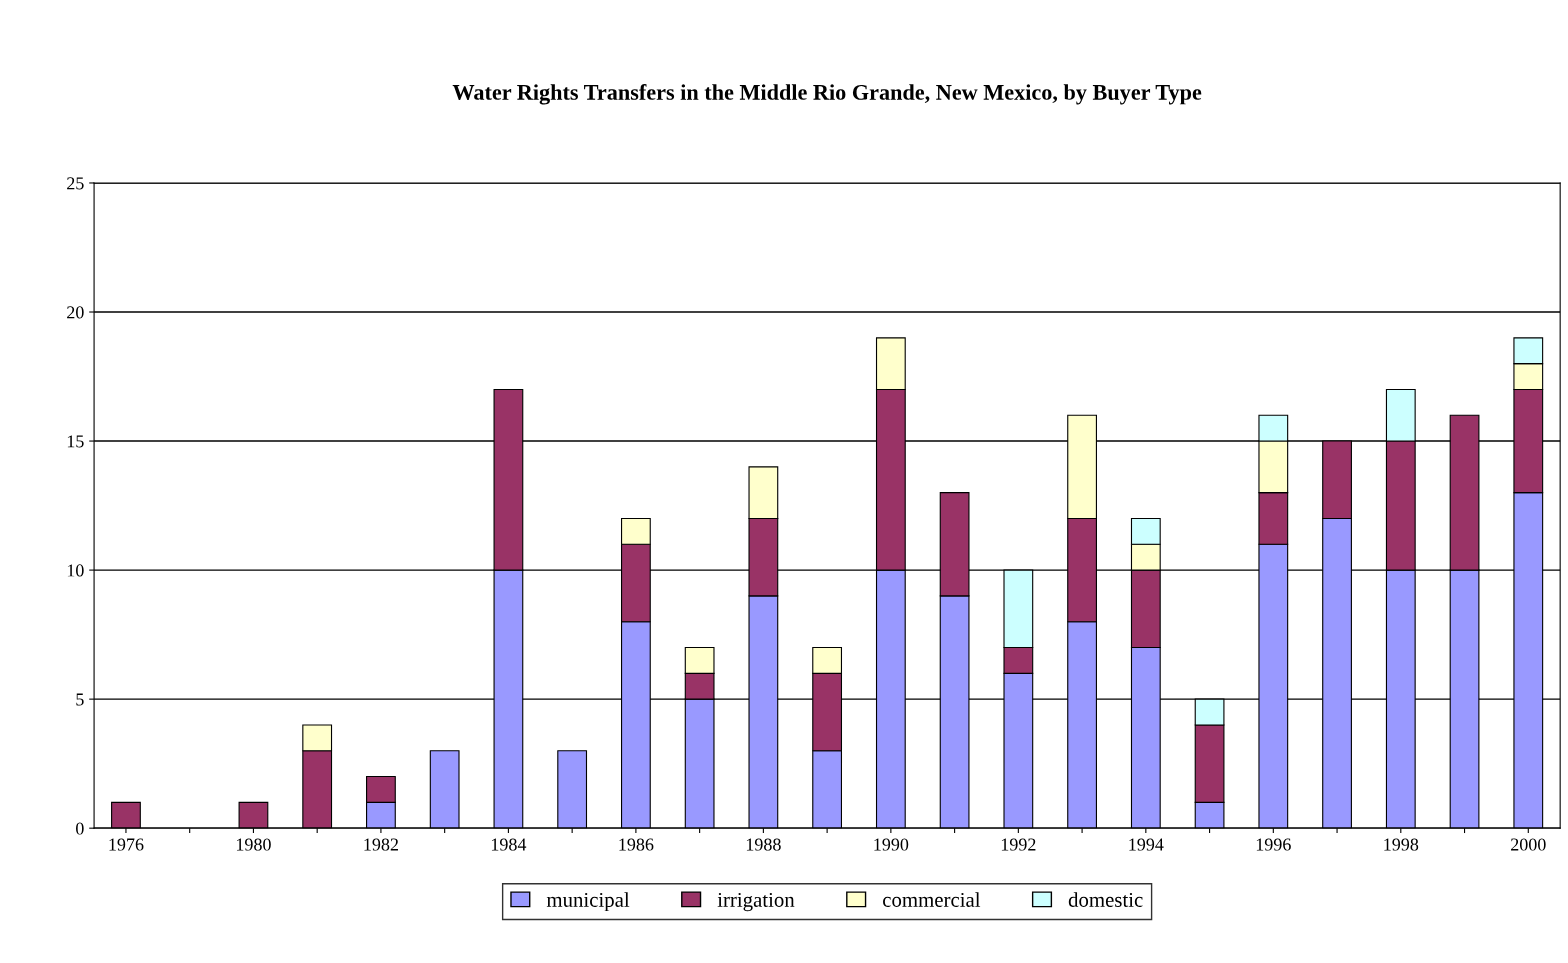  I want to click on x-tick-label: 1988, so click(763, 844).